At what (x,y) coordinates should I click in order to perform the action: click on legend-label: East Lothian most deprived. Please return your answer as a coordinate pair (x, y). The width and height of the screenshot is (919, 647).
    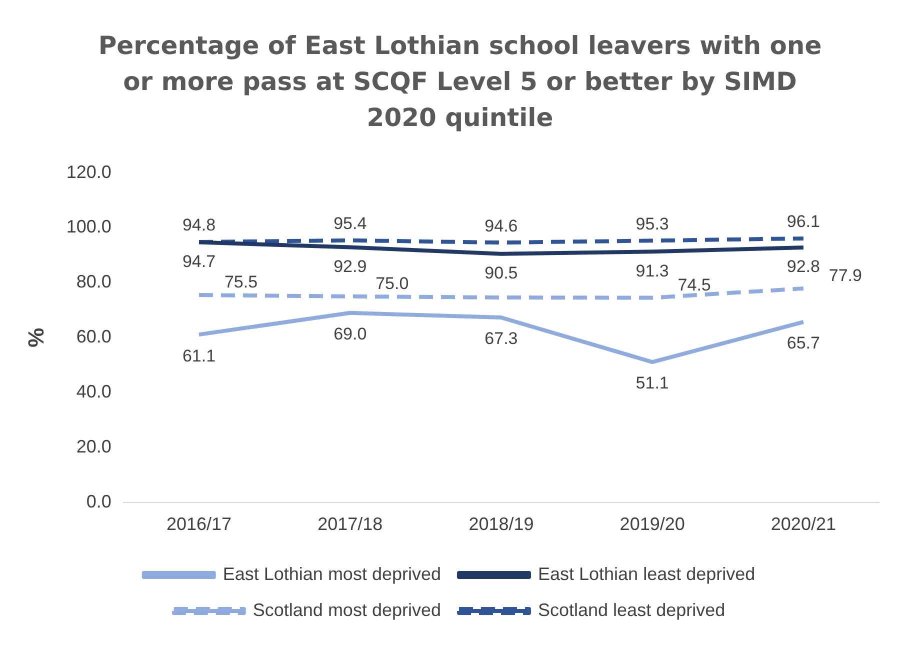
    Looking at the image, I should click on (332, 574).